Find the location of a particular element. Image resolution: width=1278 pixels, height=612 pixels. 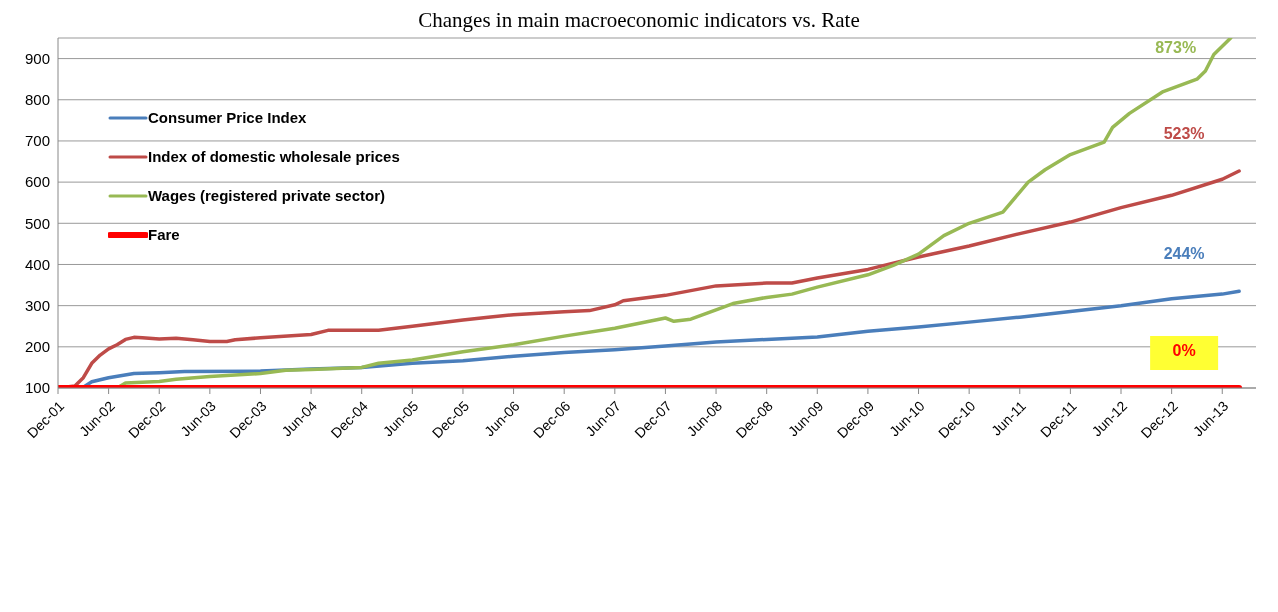

annotation: 244% is located at coordinates (1184, 254).